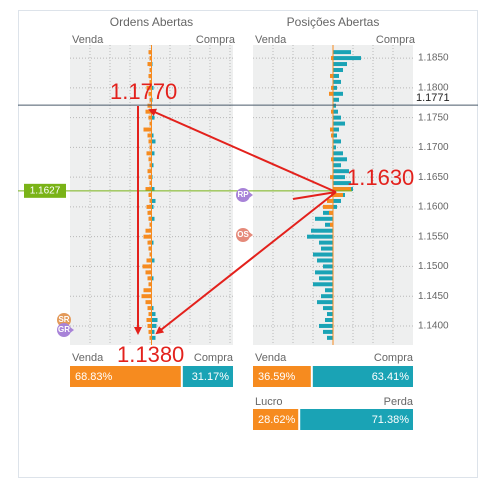  Describe the element at coordinates (88, 358) in the screenshot. I see `split-label: Venda` at that location.